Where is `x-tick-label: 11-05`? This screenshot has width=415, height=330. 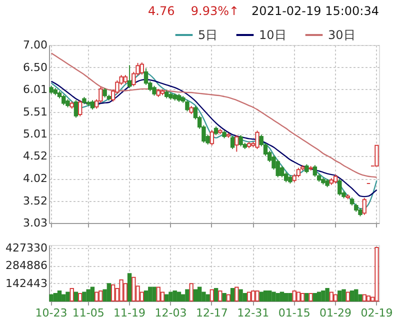
x-tick-label: 11-05 is located at coordinates (88, 313).